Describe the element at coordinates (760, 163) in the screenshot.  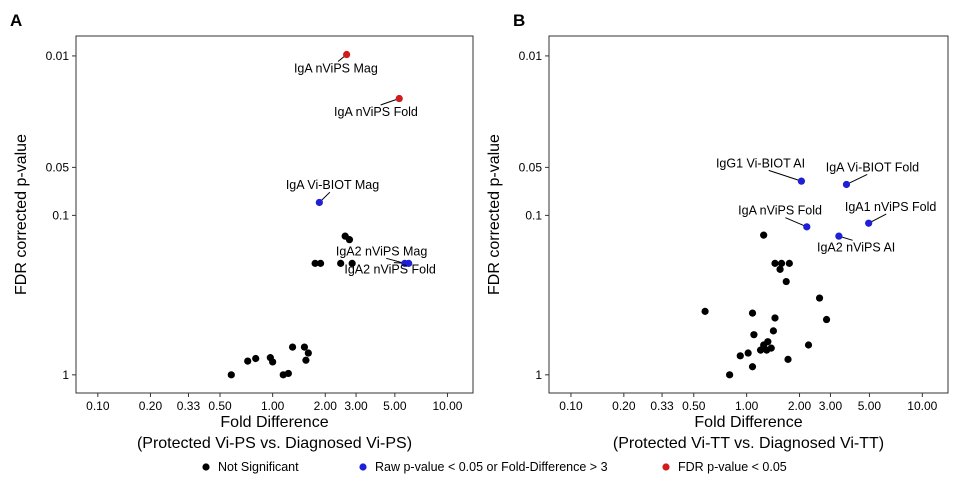
I see `point-annotation: IgG1 Vi-BIOT AI` at that location.